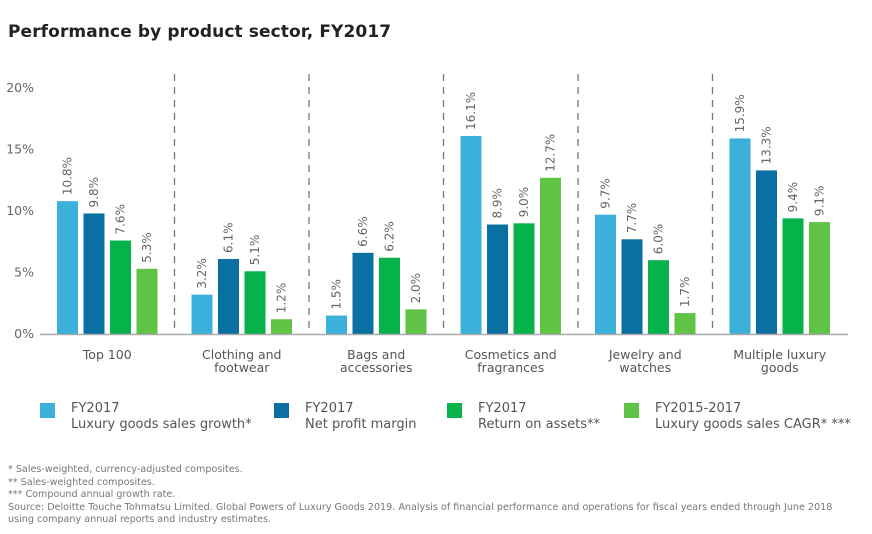 The image size is (872, 534). I want to click on data-label: 6.0%, so click(659, 239).